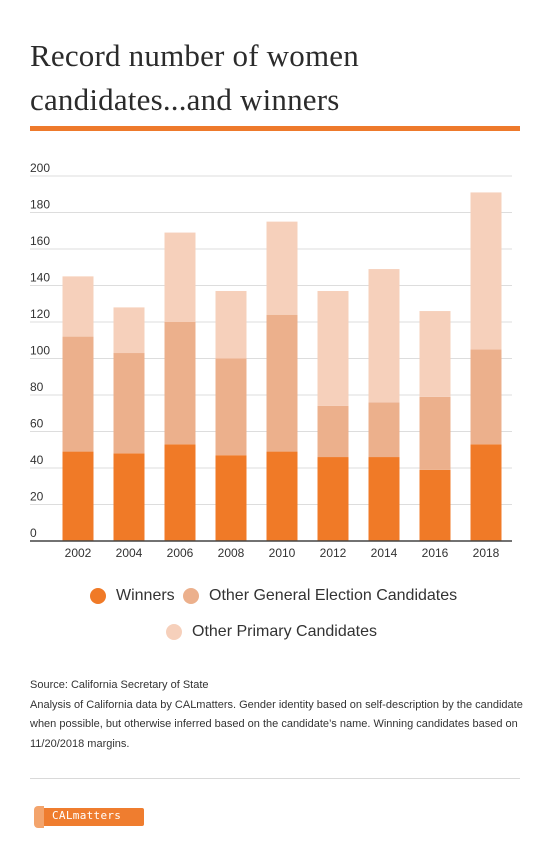 The image size is (550, 851). What do you see at coordinates (194, 55) in the screenshot?
I see `chart-title-line-1: Record number of women` at bounding box center [194, 55].